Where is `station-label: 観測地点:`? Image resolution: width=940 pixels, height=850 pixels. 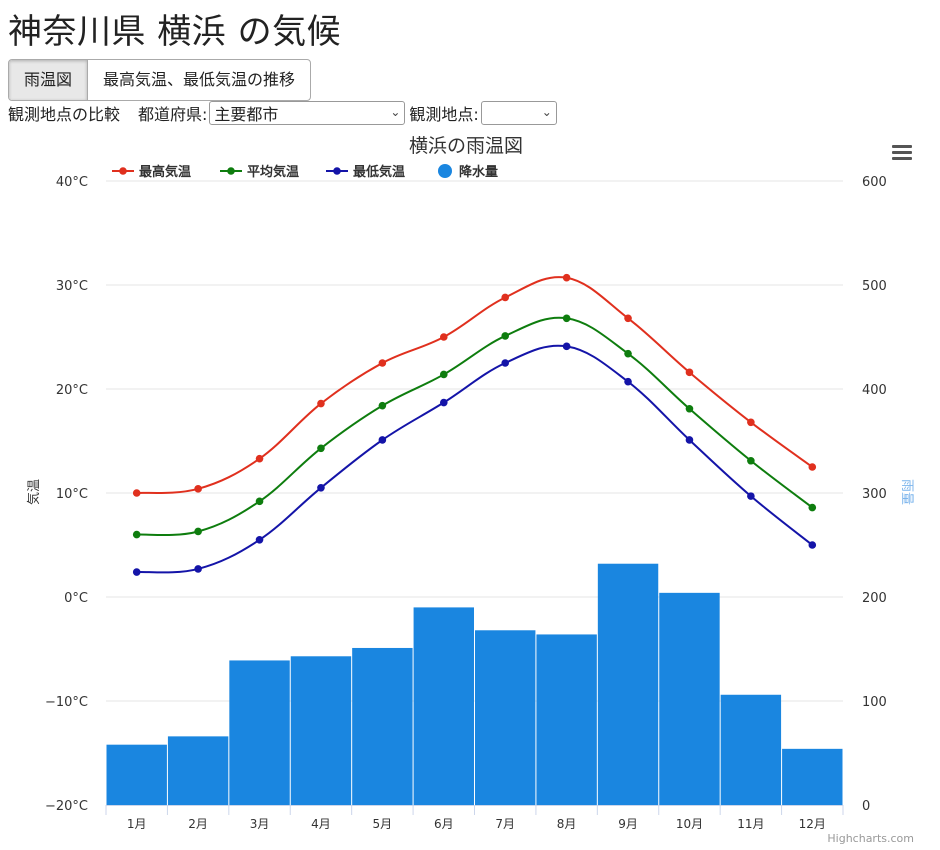 station-label: 観測地点: is located at coordinates (444, 114).